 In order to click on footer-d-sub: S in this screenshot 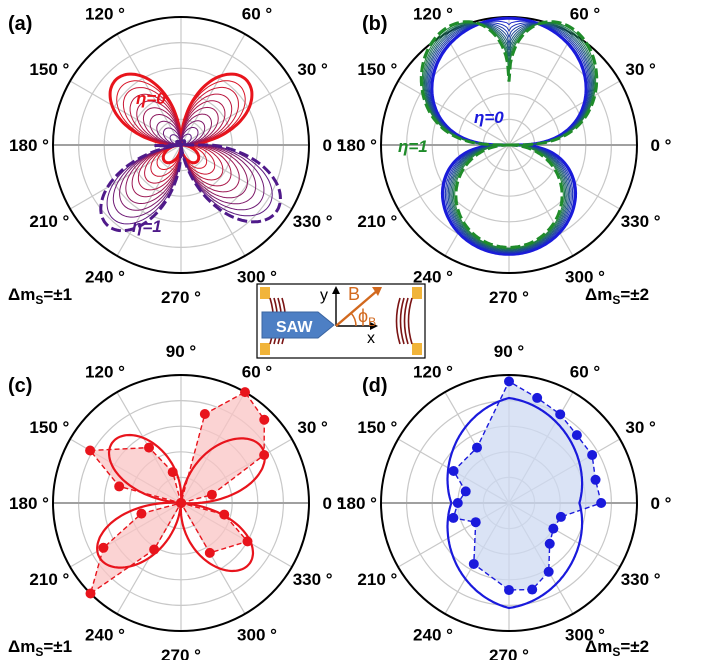, I will do `click(616, 652)`.